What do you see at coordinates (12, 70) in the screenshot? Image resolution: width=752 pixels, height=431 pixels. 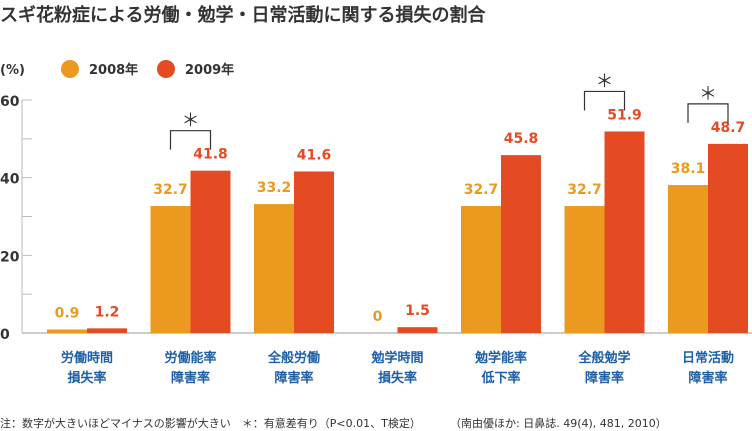 I see `y-axis-label: (%)` at bounding box center [12, 70].